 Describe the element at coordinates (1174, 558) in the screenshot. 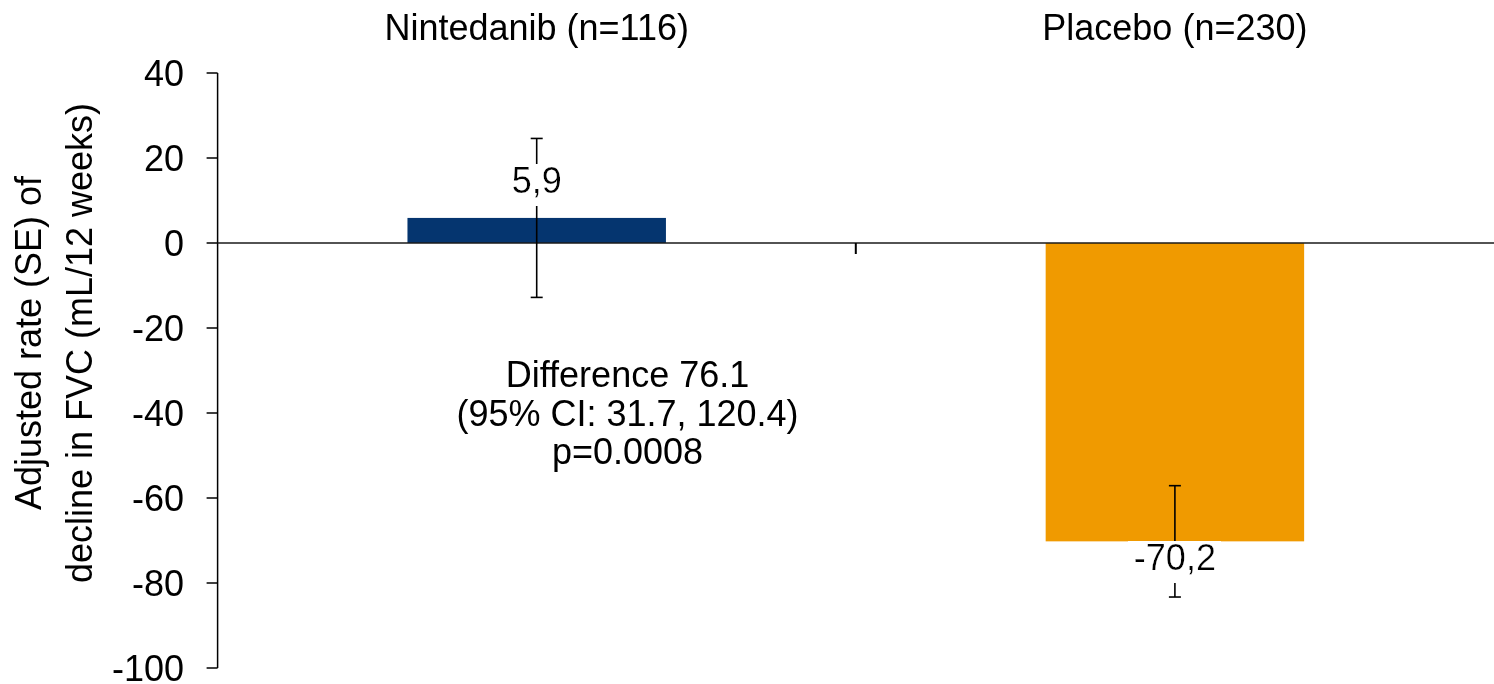

I see `data-label: -70,2` at that location.